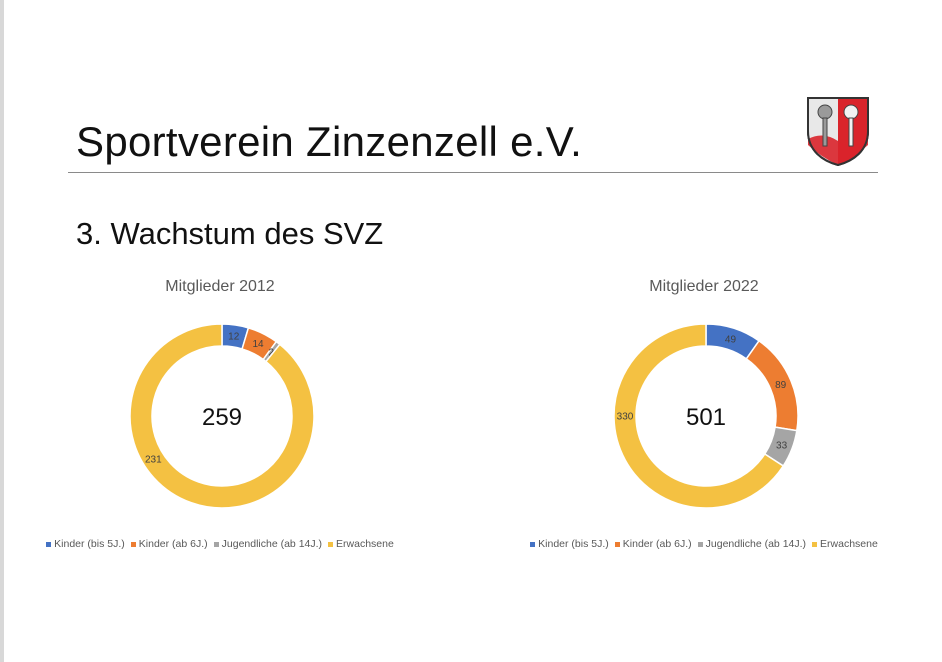  Describe the element at coordinates (473, 172) in the screenshot. I see `title-divider` at that location.